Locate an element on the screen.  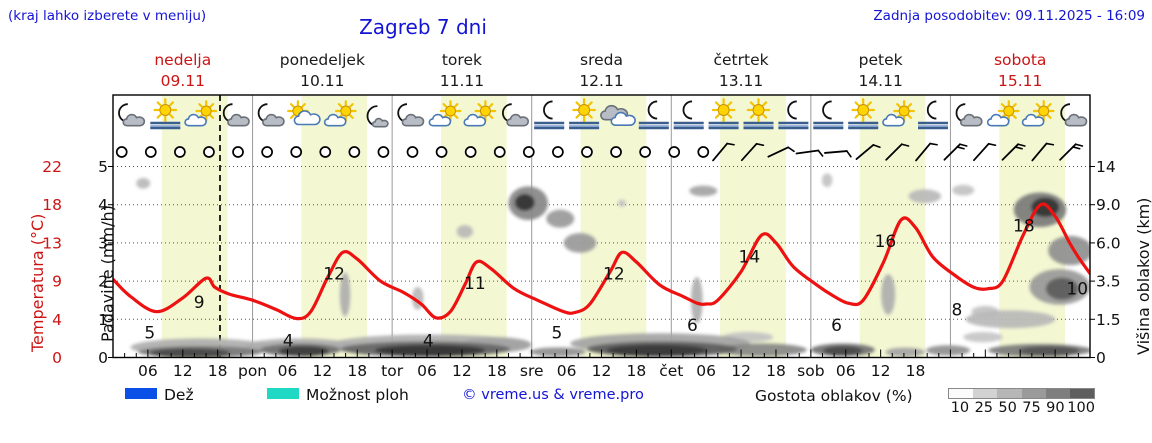
temperature-axis-title: Temperatura (°C) is located at coordinates (37, 282).